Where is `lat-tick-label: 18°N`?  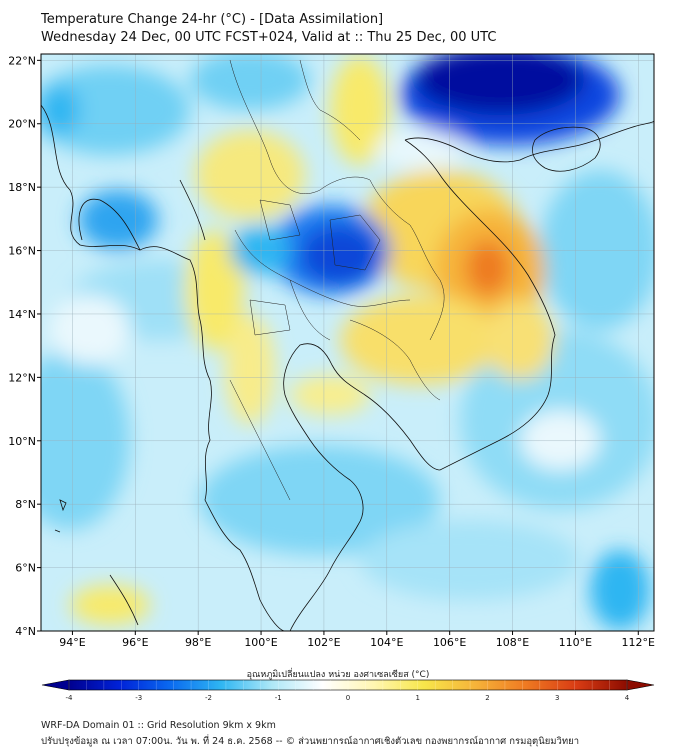 lat-tick-label: 18°N is located at coordinates (22, 187).